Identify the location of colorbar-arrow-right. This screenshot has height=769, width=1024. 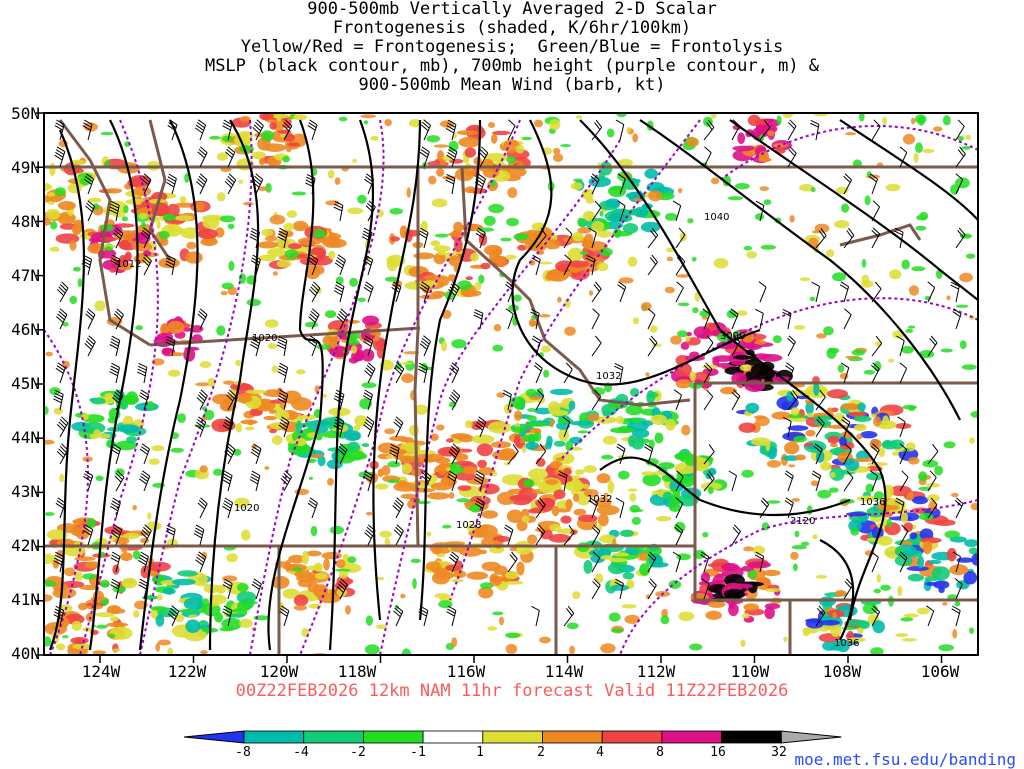
(811, 737).